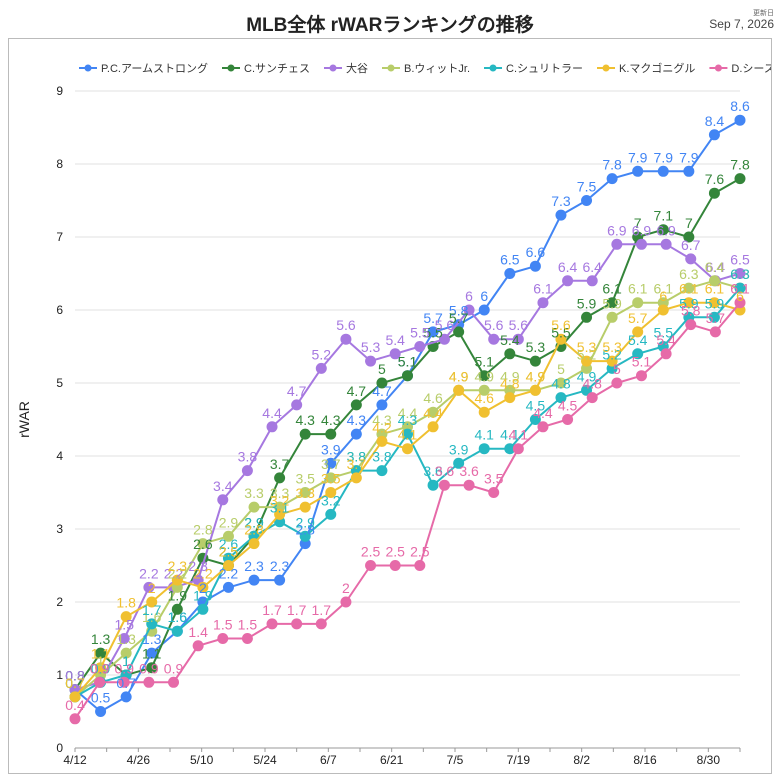 This screenshot has width=780, height=780. What do you see at coordinates (266, 68) in the screenshot?
I see `legend-item: C.サンチェス` at bounding box center [266, 68].